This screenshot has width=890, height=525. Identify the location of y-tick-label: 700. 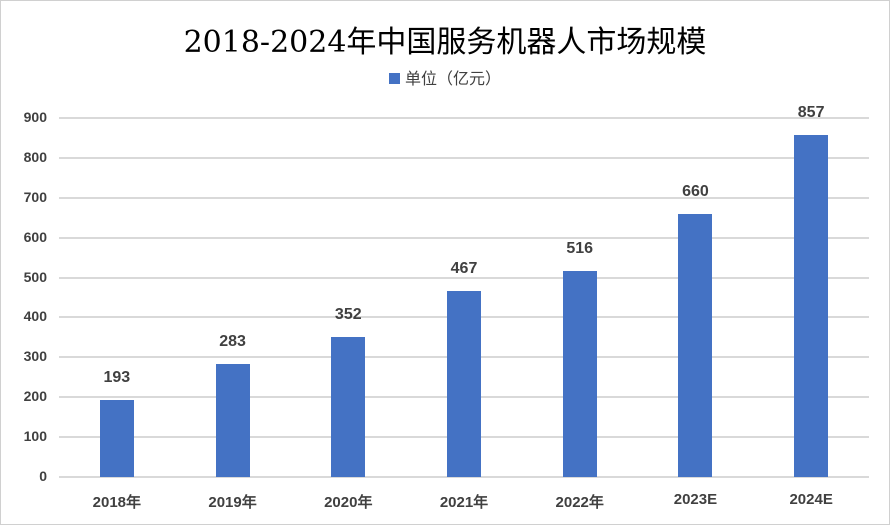
(35, 196).